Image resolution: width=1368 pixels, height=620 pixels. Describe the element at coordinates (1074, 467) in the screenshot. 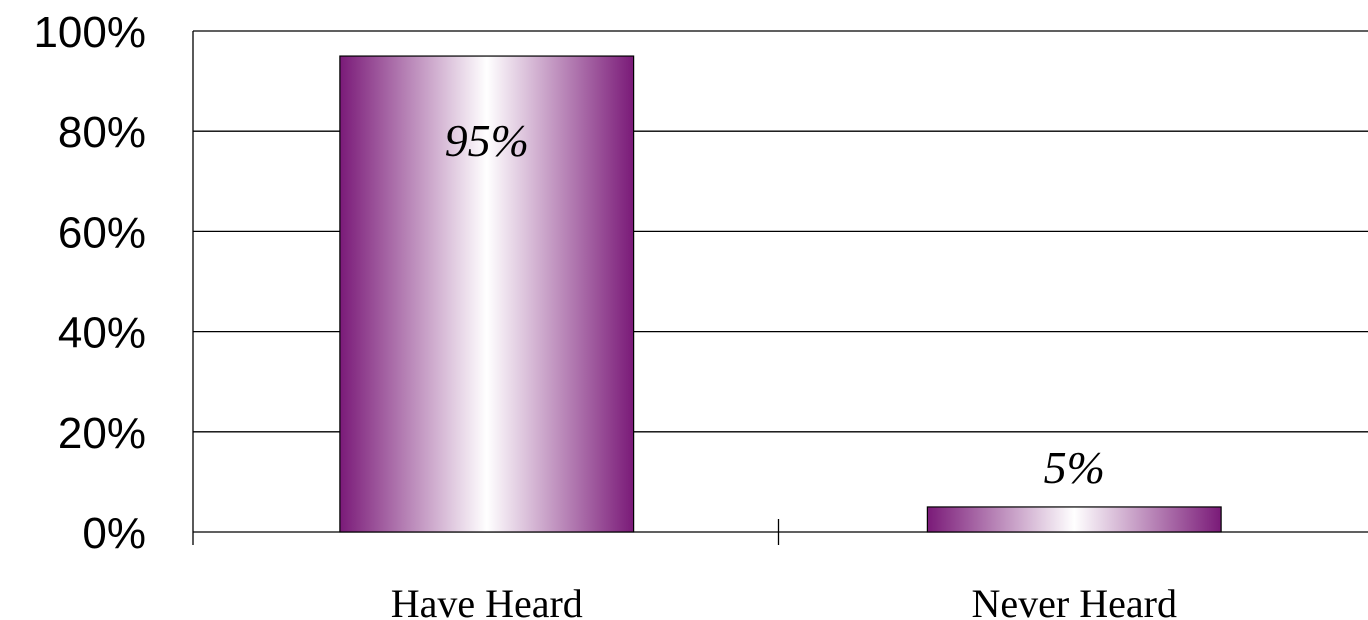

I see `data-label: 5%` at that location.